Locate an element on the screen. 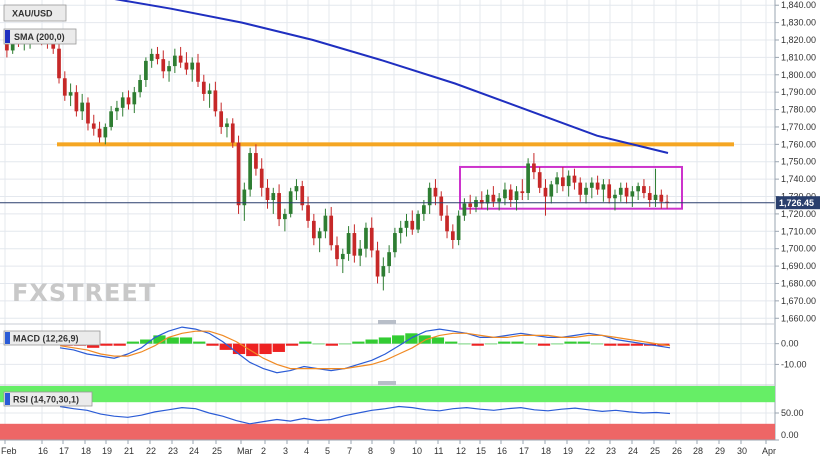 This screenshot has width=831, height=460. price-tick-label: 1,670.00 is located at coordinates (798, 301).